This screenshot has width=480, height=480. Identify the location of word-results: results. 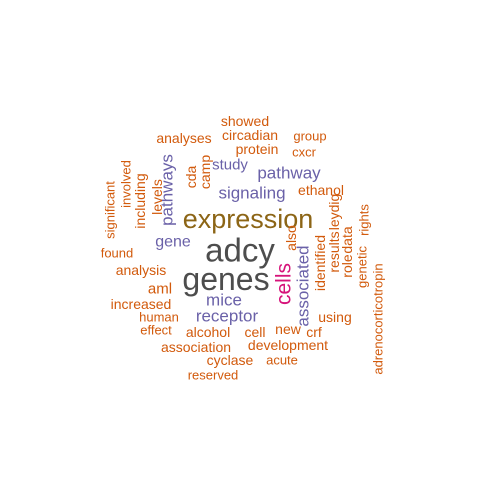
(334, 251).